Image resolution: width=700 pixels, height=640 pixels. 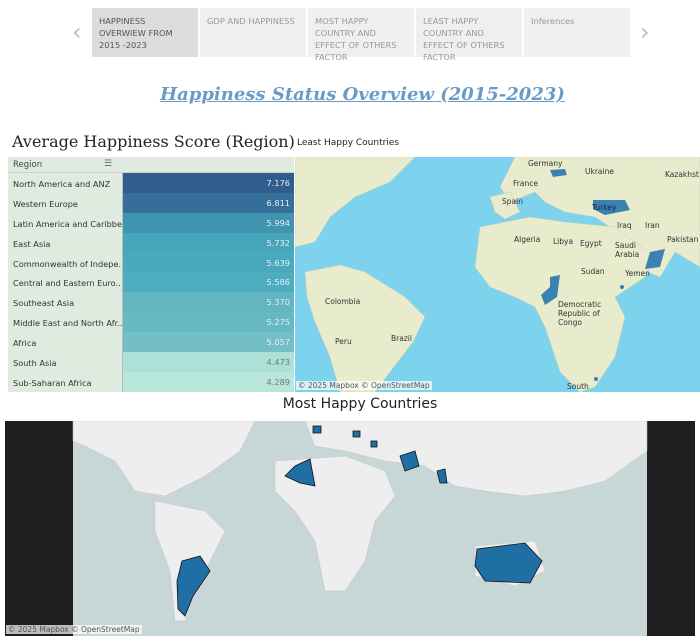 What do you see at coordinates (401, 338) in the screenshot?
I see `map-label-brazil: Brazil` at bounding box center [401, 338].